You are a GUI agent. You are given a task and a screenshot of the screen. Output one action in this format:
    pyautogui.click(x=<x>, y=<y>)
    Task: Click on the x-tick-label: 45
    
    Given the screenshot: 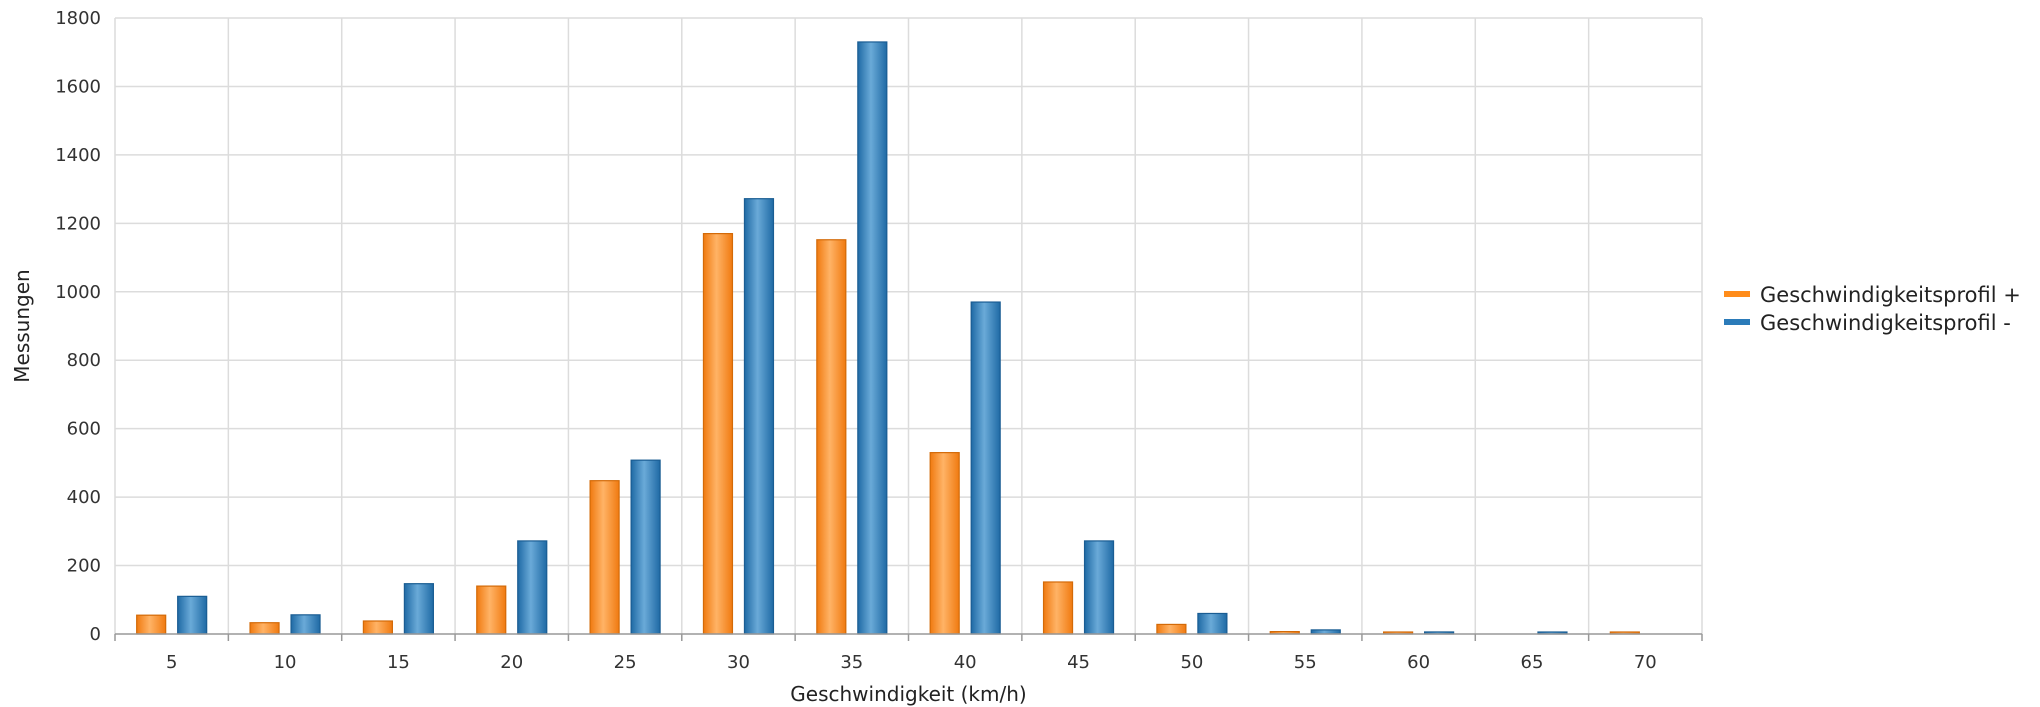 What is the action you would take?
    pyautogui.click(x=1078, y=662)
    